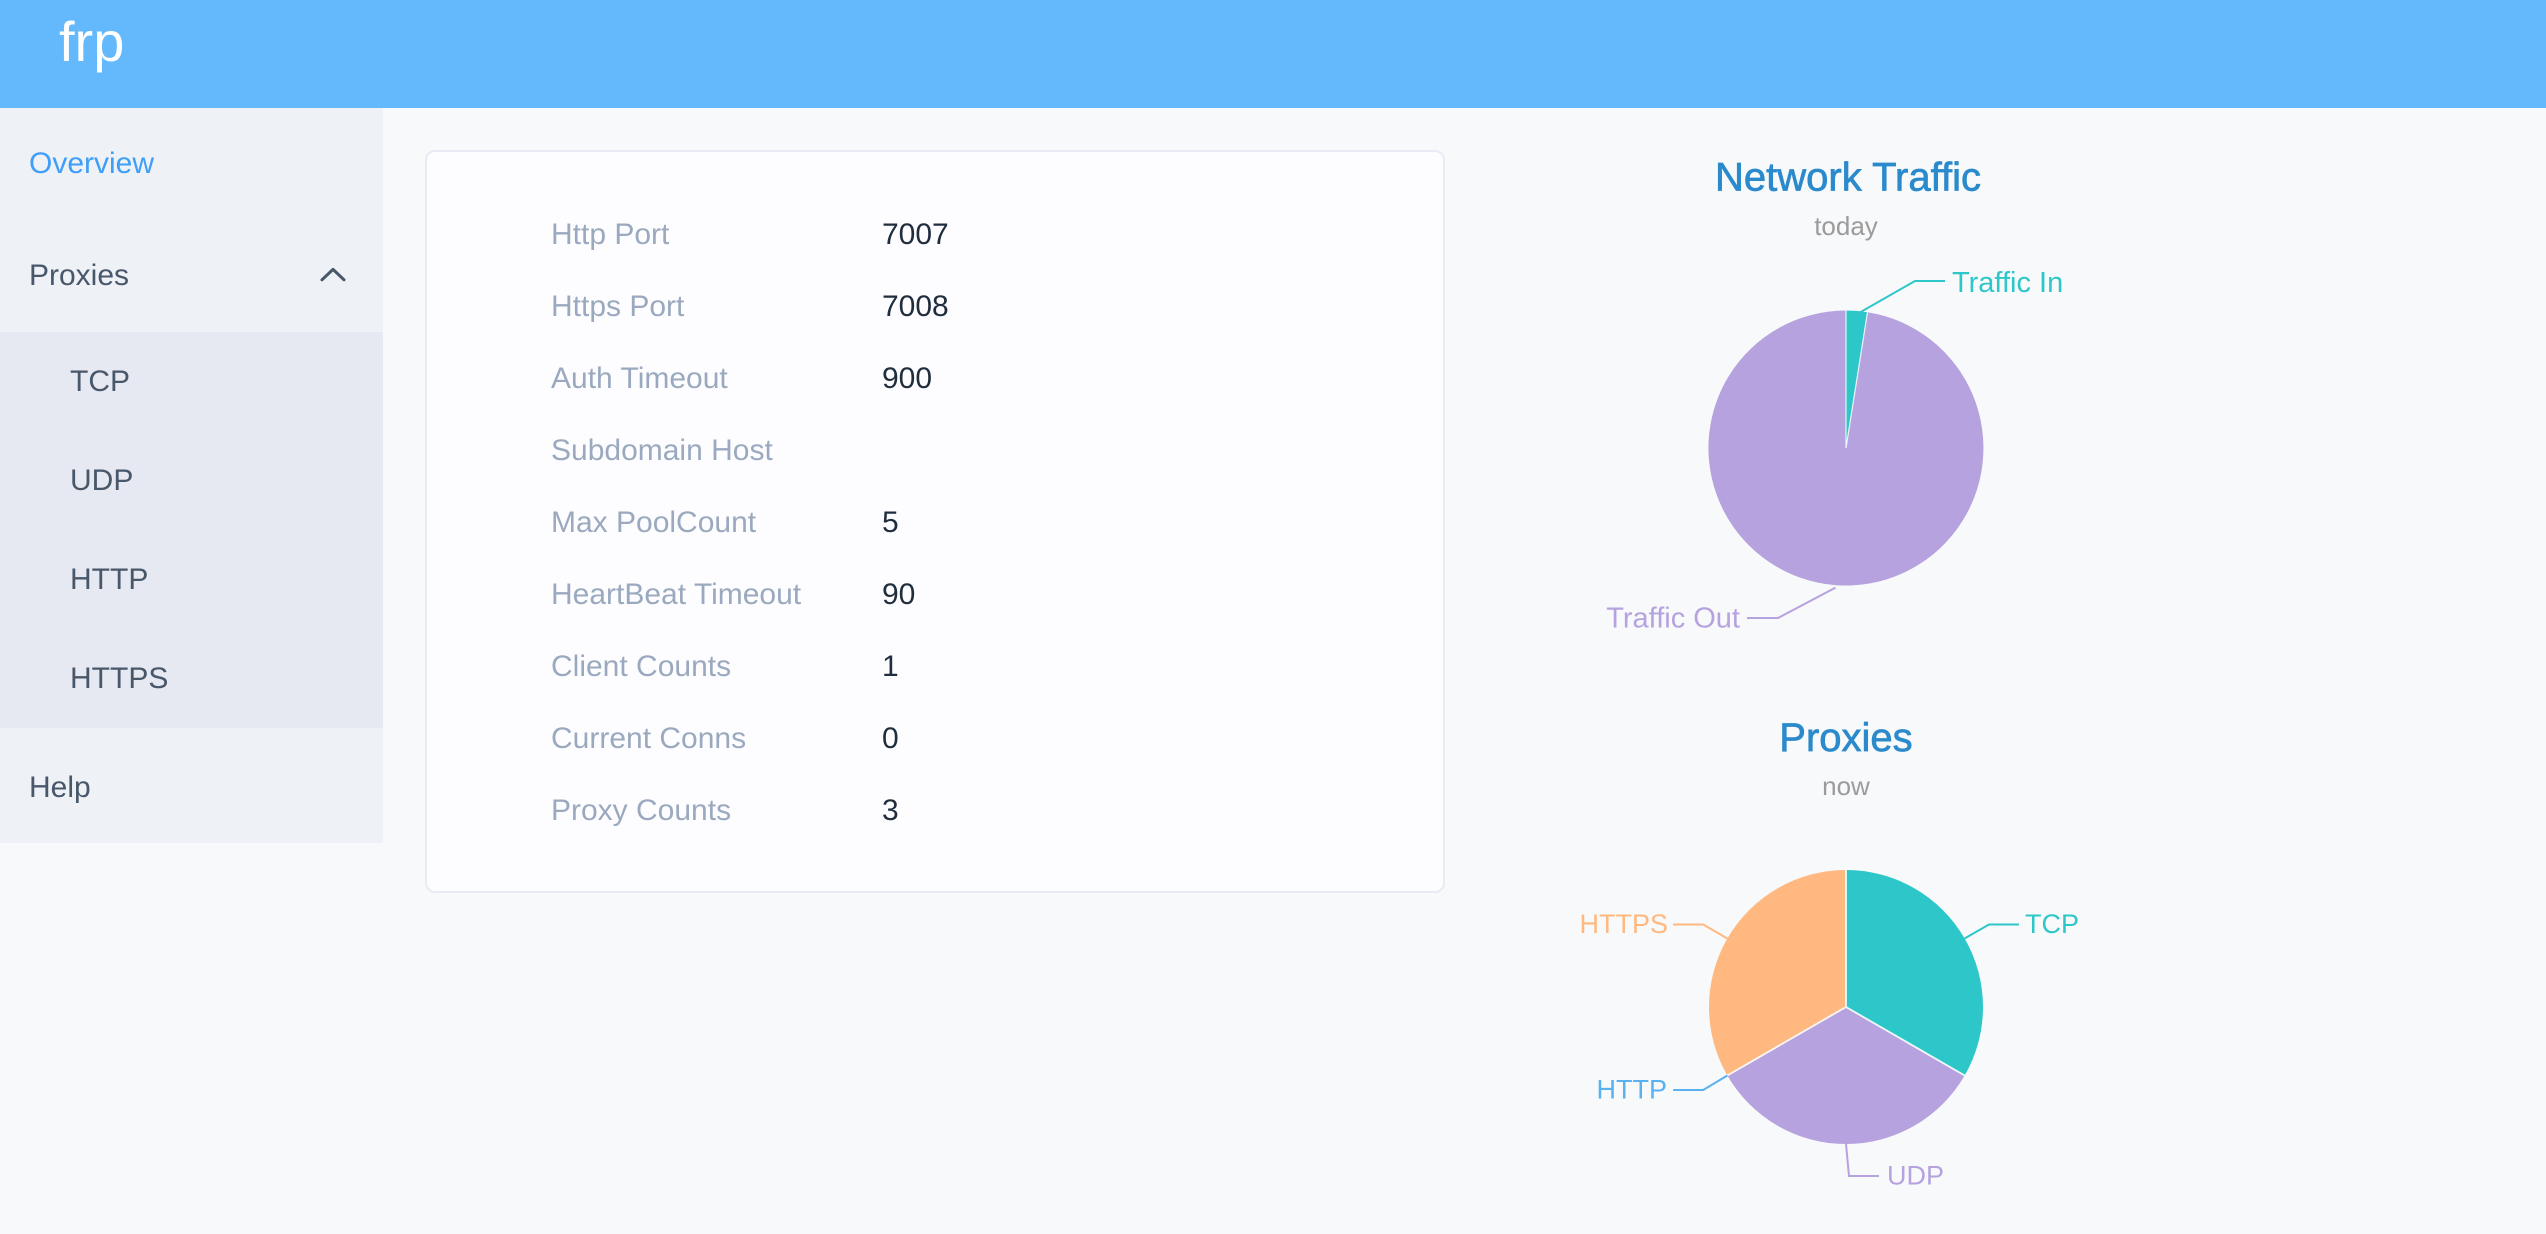  What do you see at coordinates (1846, 786) in the screenshot?
I see `svg-text: now` at bounding box center [1846, 786].